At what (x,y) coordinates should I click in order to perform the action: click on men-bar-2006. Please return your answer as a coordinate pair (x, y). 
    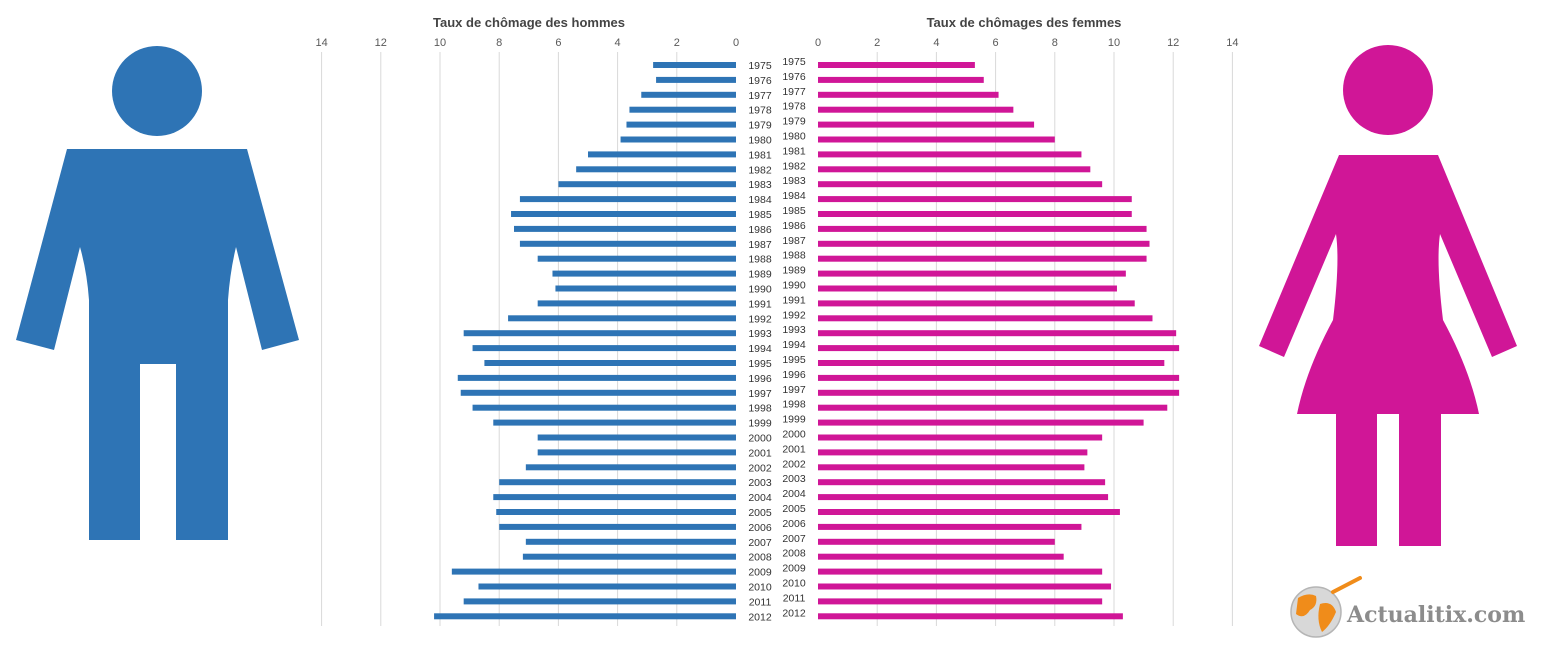
    Looking at the image, I should click on (617, 526).